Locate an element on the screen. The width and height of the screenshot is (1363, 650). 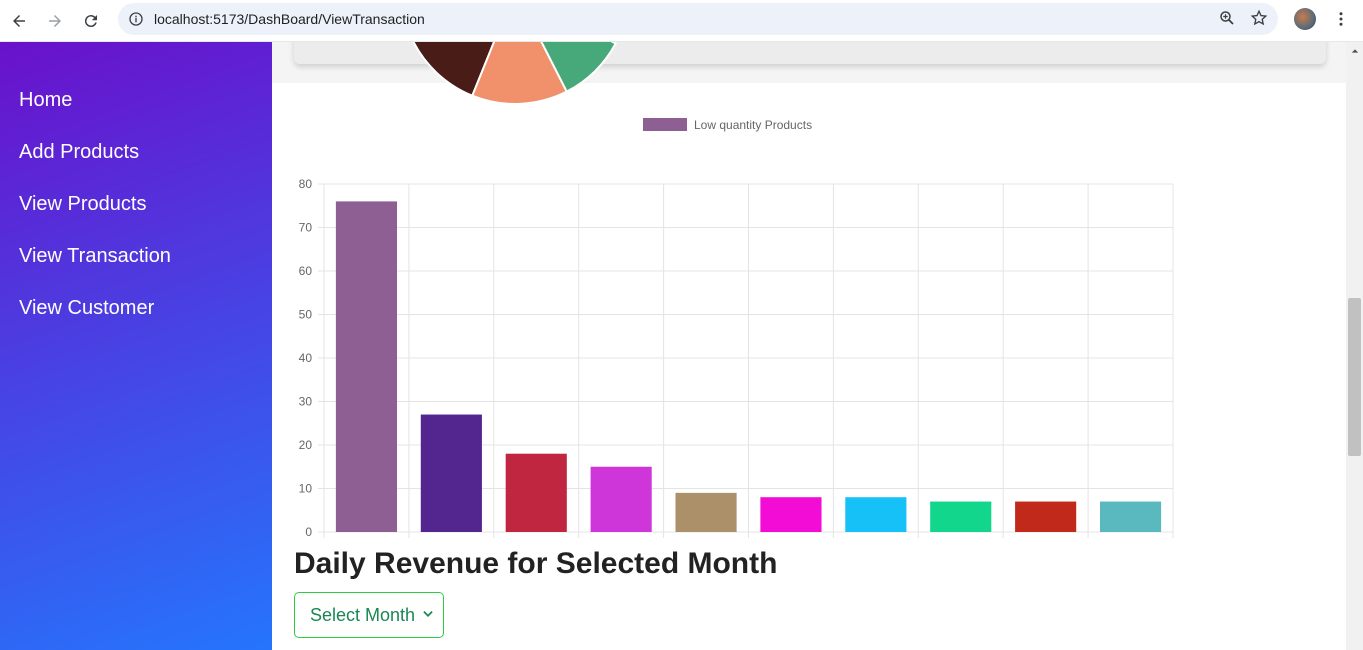
url-text: localhost:5173/DashBoard/ViewTransaction is located at coordinates (289, 19).